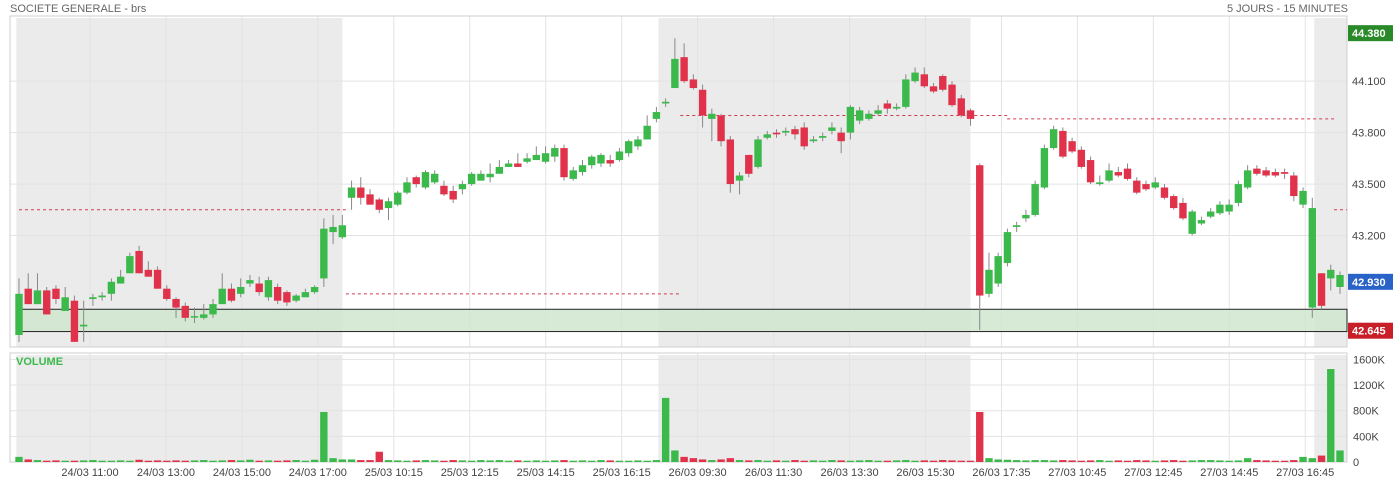  What do you see at coordinates (546, 473) in the screenshot?
I see `time-tick-label: 25/03 14:15` at bounding box center [546, 473].